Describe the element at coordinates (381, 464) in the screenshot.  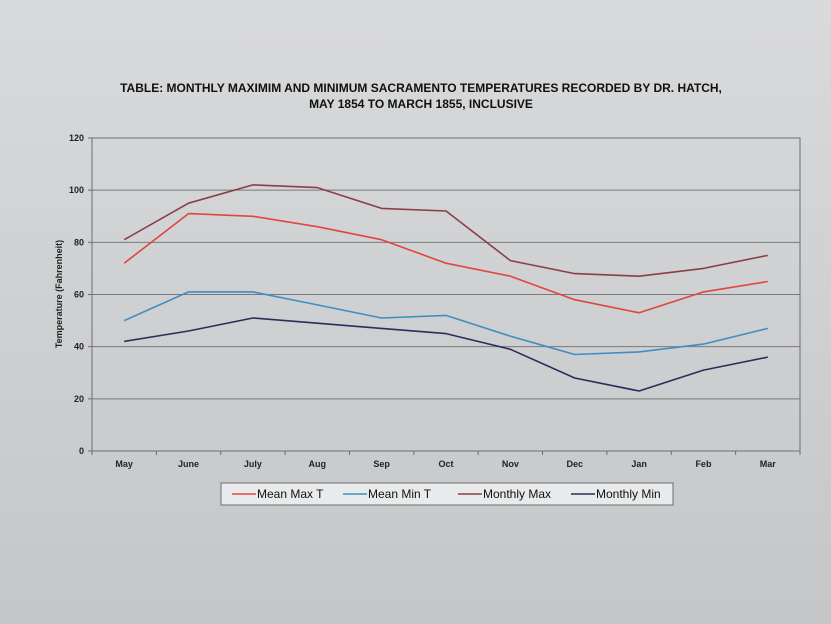
I see `x-tick-label: Sep` at that location.